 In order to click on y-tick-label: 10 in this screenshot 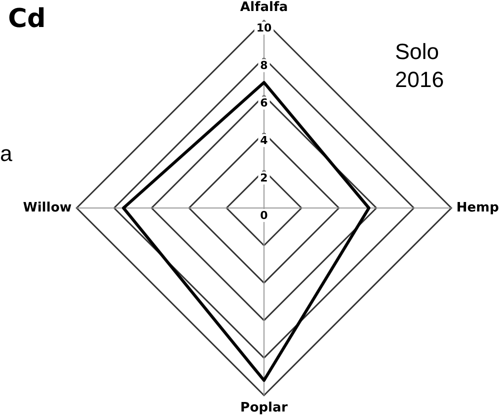, I will do `click(264, 28)`.